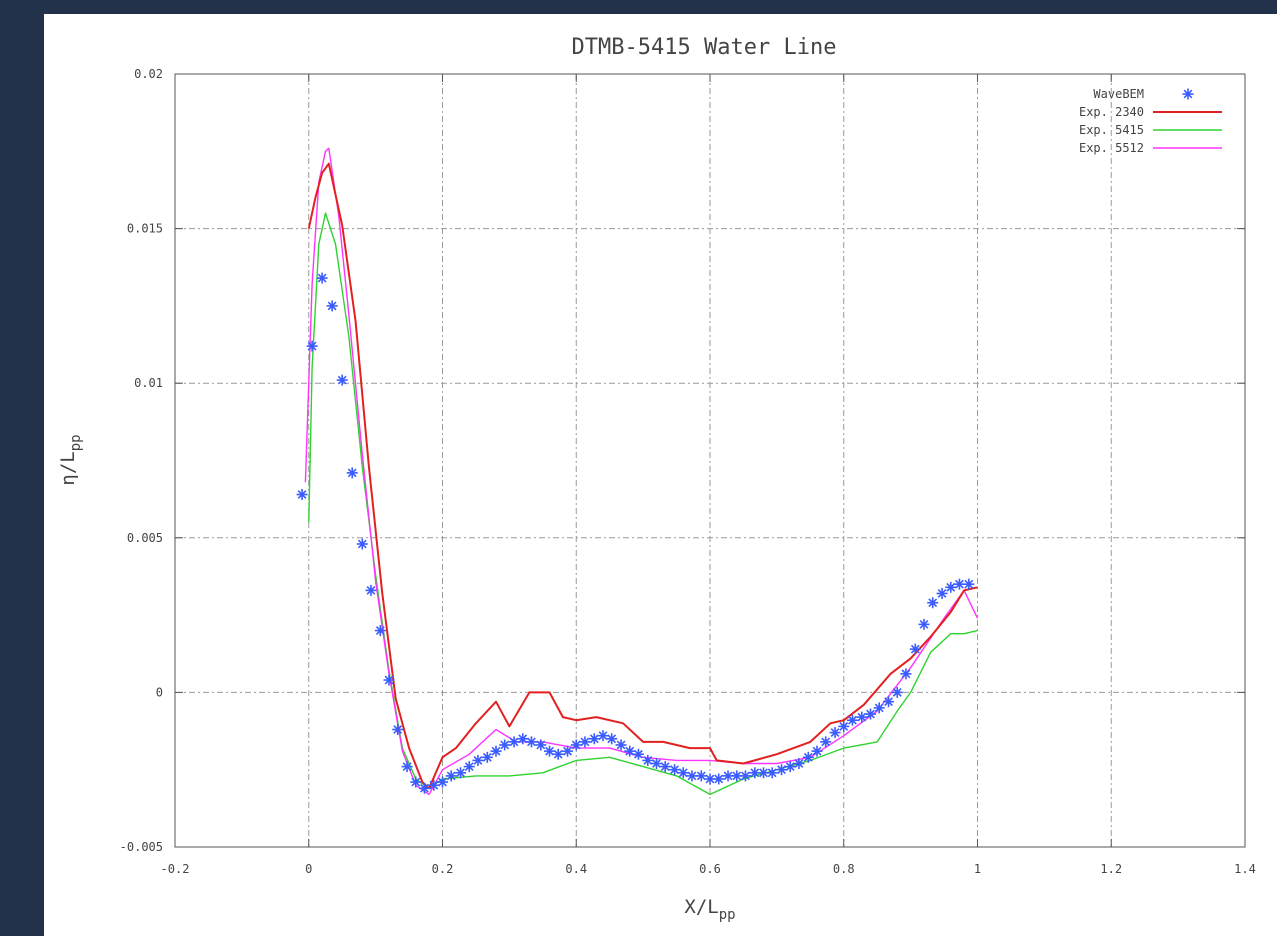  What do you see at coordinates (1245, 869) in the screenshot?
I see `x-tick-label: 1.4` at bounding box center [1245, 869].